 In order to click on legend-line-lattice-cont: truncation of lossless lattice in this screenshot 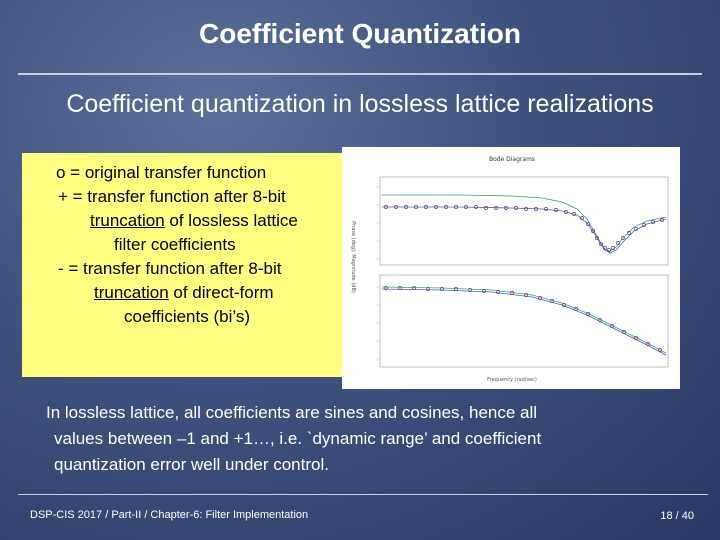, I will do `click(250, 221)`.